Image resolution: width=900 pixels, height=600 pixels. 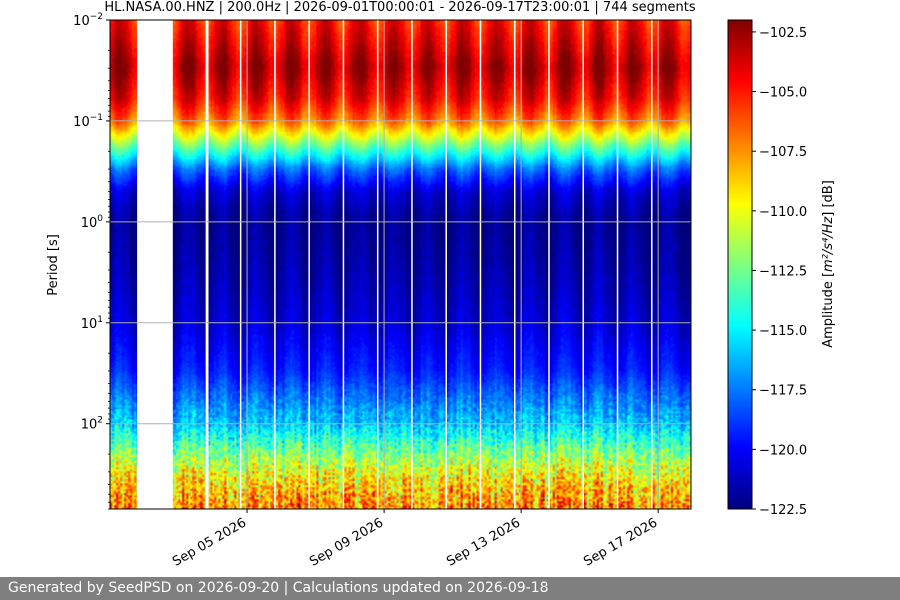 What do you see at coordinates (88, 121) in the screenshot?
I see `y-tick-label: 10⁻¹` at bounding box center [88, 121].